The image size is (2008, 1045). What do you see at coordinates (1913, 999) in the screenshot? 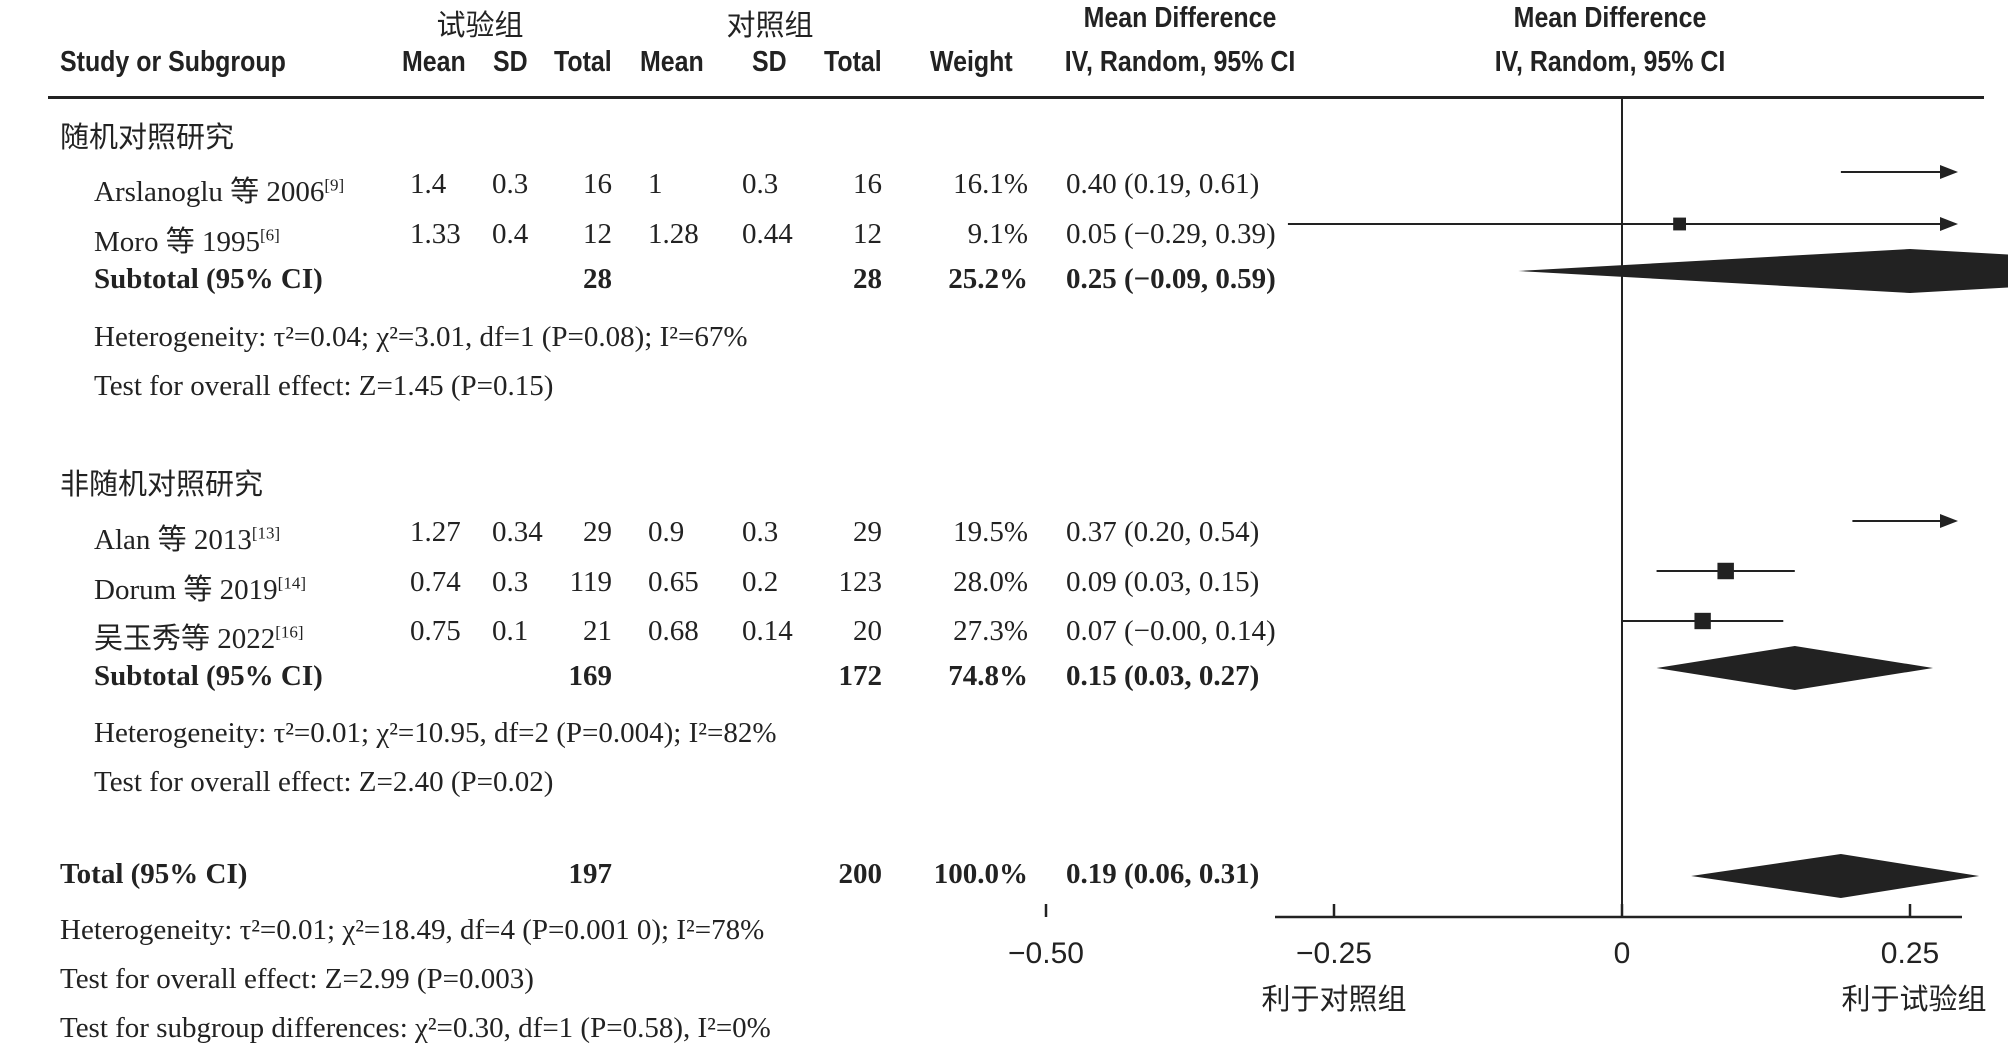
I see `favors-treatment-label: 利于试验组` at bounding box center [1913, 999].